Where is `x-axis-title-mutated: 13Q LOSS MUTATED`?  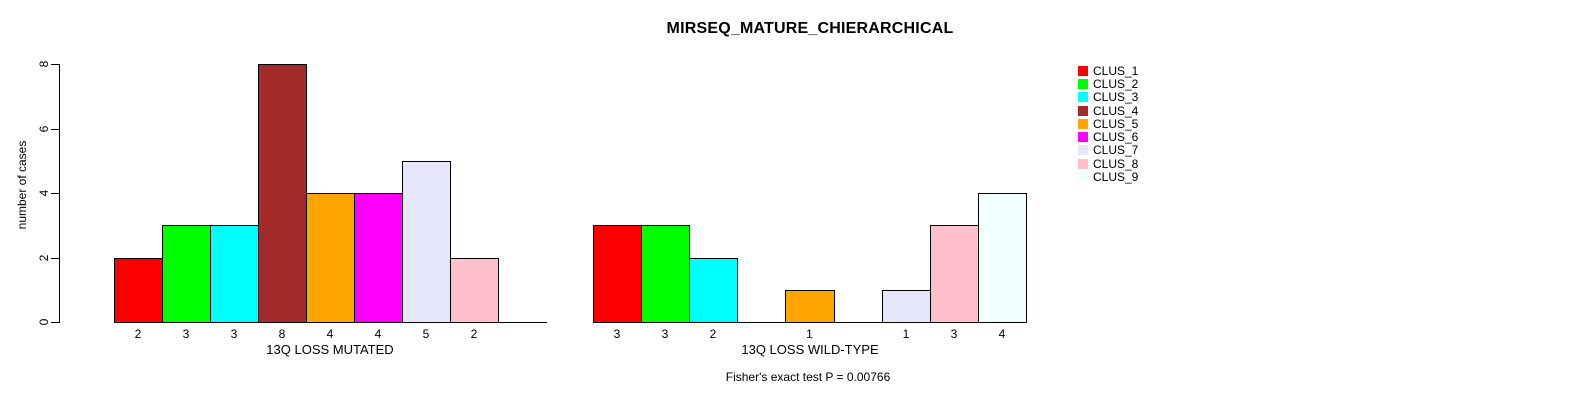 x-axis-title-mutated: 13Q LOSS MUTATED is located at coordinates (330, 349).